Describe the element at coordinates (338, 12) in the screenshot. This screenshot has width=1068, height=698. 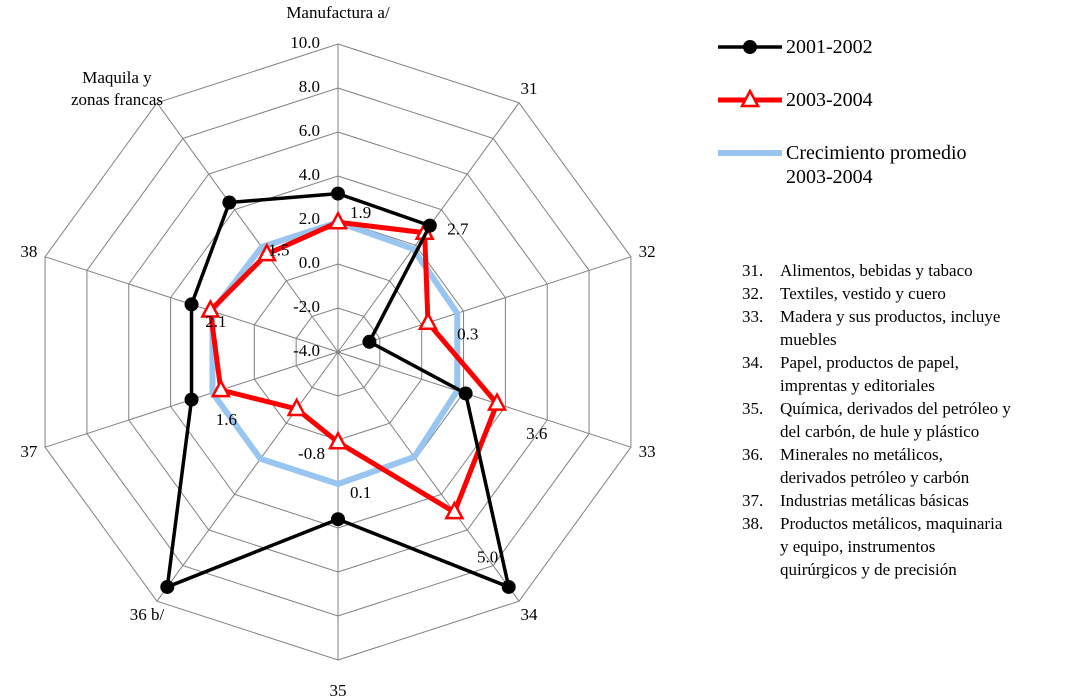
I see `category-label: Manufactura a/` at that location.